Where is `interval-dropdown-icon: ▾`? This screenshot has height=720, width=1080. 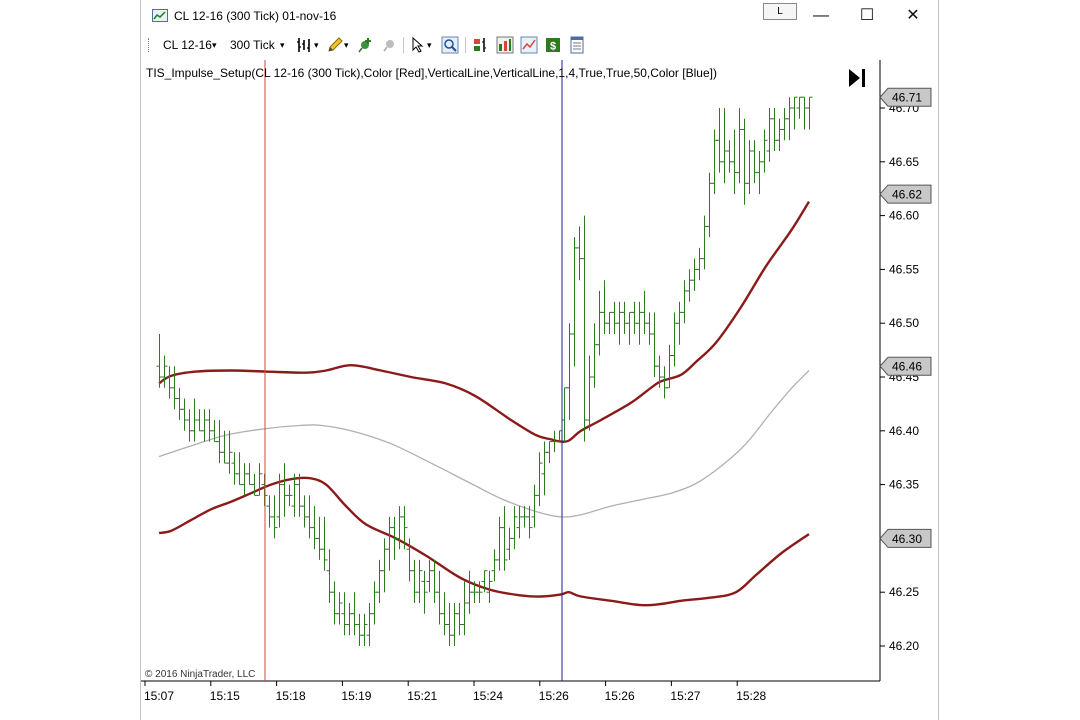 interval-dropdown-icon: ▾ is located at coordinates (282, 45).